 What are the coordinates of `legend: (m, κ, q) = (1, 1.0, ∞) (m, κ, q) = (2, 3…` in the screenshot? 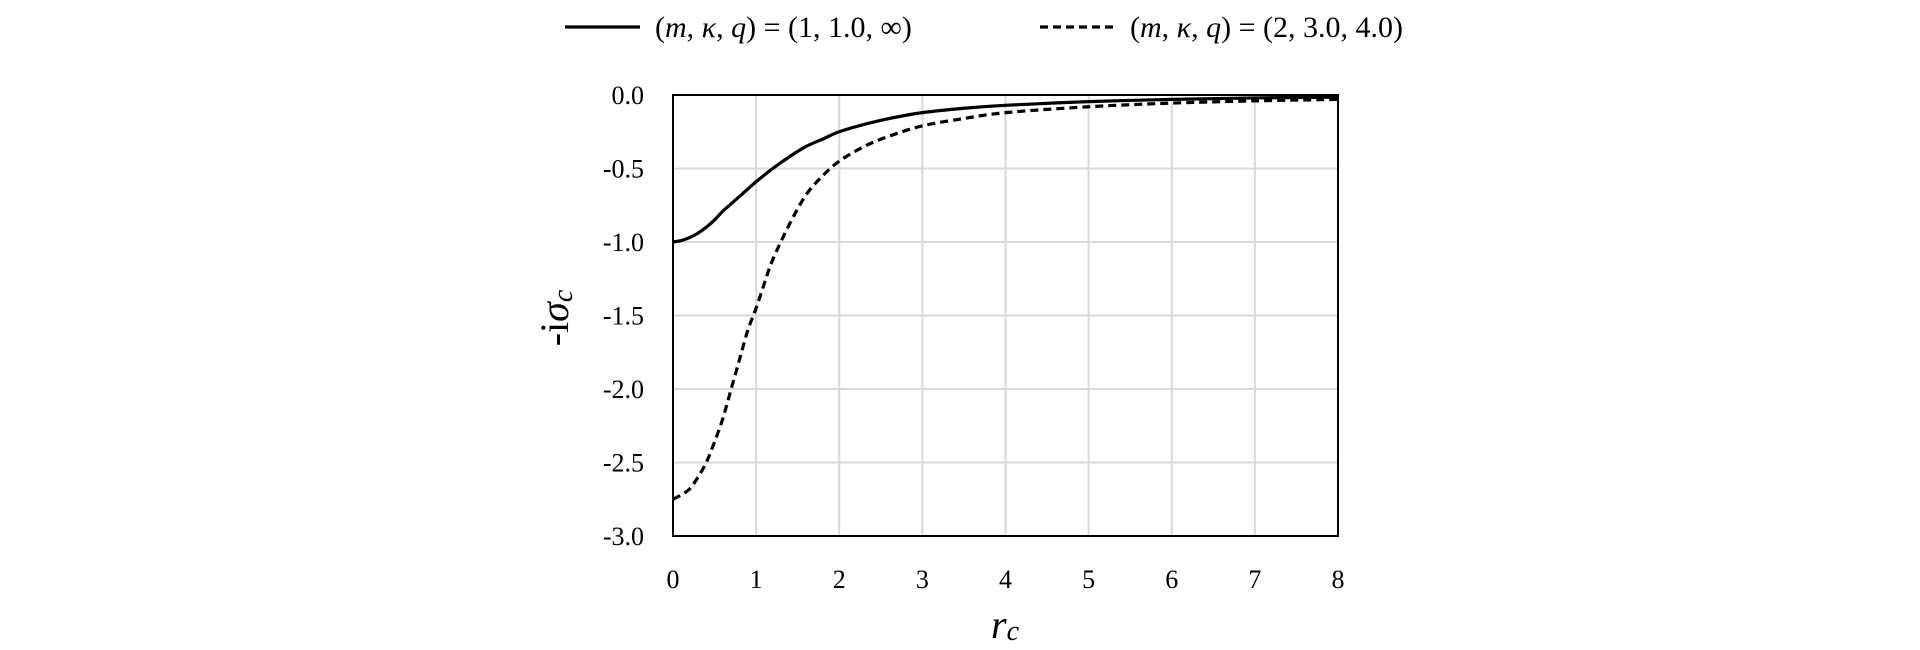 It's located at (984, 27).